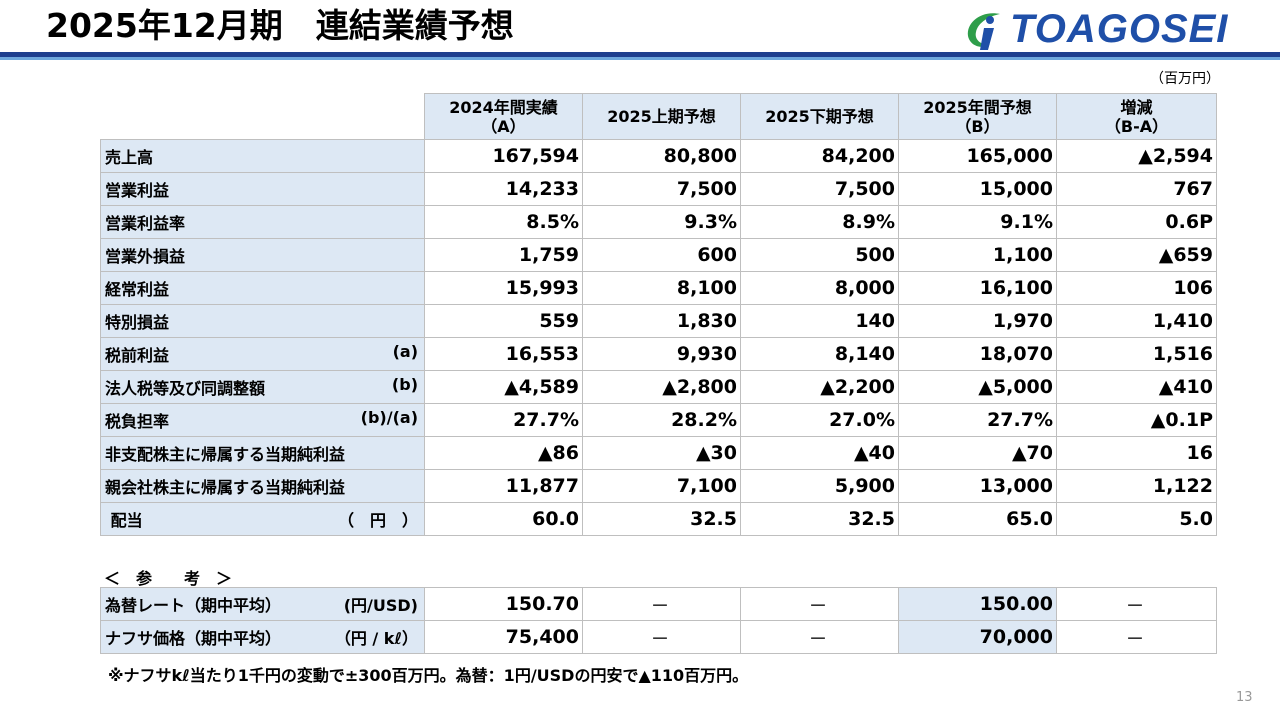 This screenshot has width=1280, height=720. I want to click on row-label-text: 営業利益, so click(137, 190).